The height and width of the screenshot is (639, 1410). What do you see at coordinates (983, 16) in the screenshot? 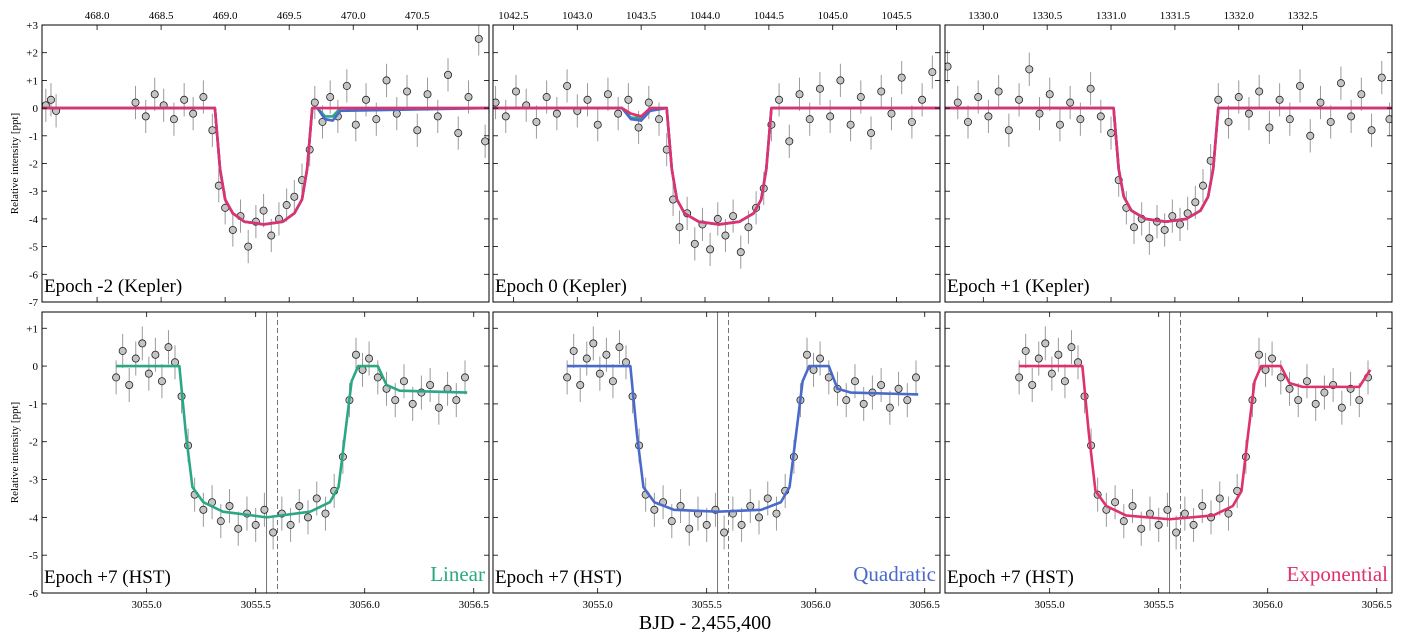
I see `x-tick-label: 1330.0` at bounding box center [983, 16].